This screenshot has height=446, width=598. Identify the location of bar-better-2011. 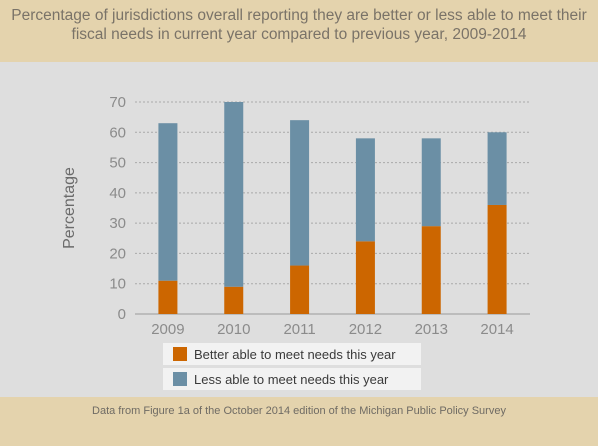
(300, 289).